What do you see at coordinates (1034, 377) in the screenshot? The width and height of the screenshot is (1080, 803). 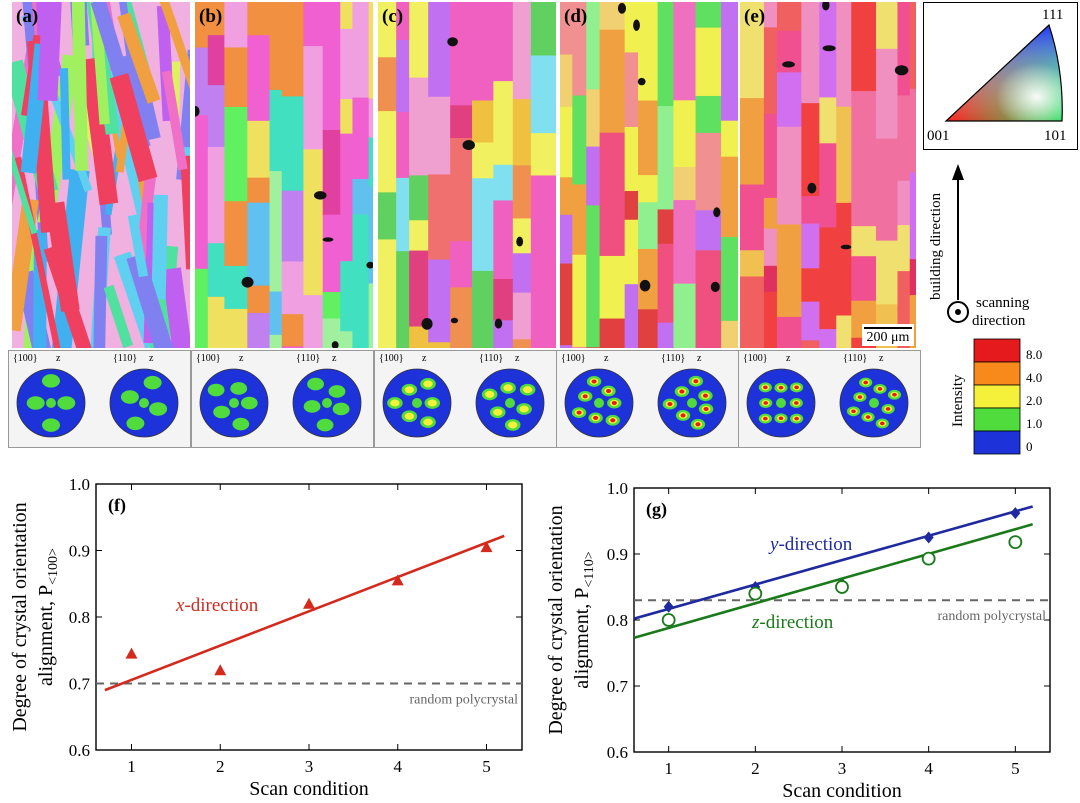 I see `intensity-level-label: 4.0` at bounding box center [1034, 377].